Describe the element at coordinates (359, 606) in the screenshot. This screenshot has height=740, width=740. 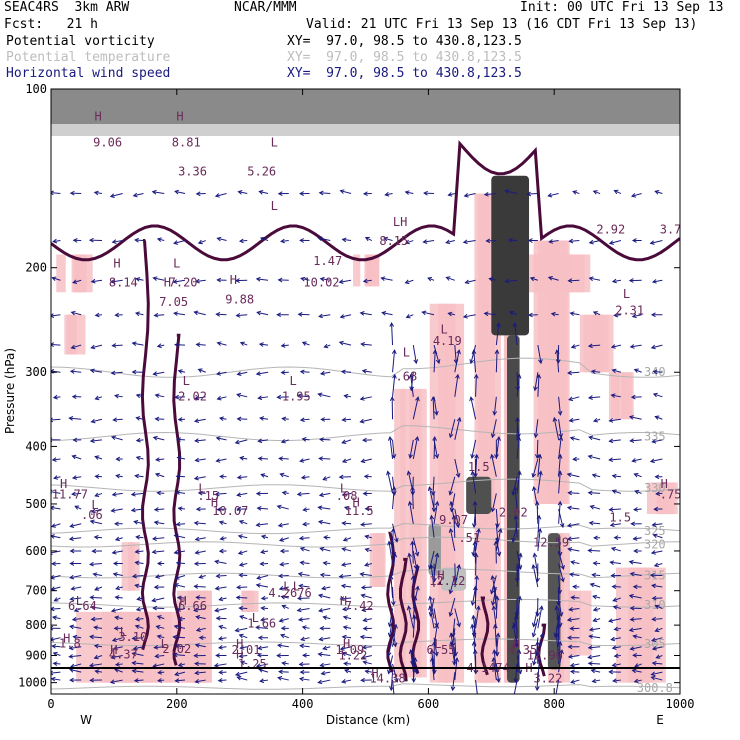
I see `extrema-label: 7.42` at that location.